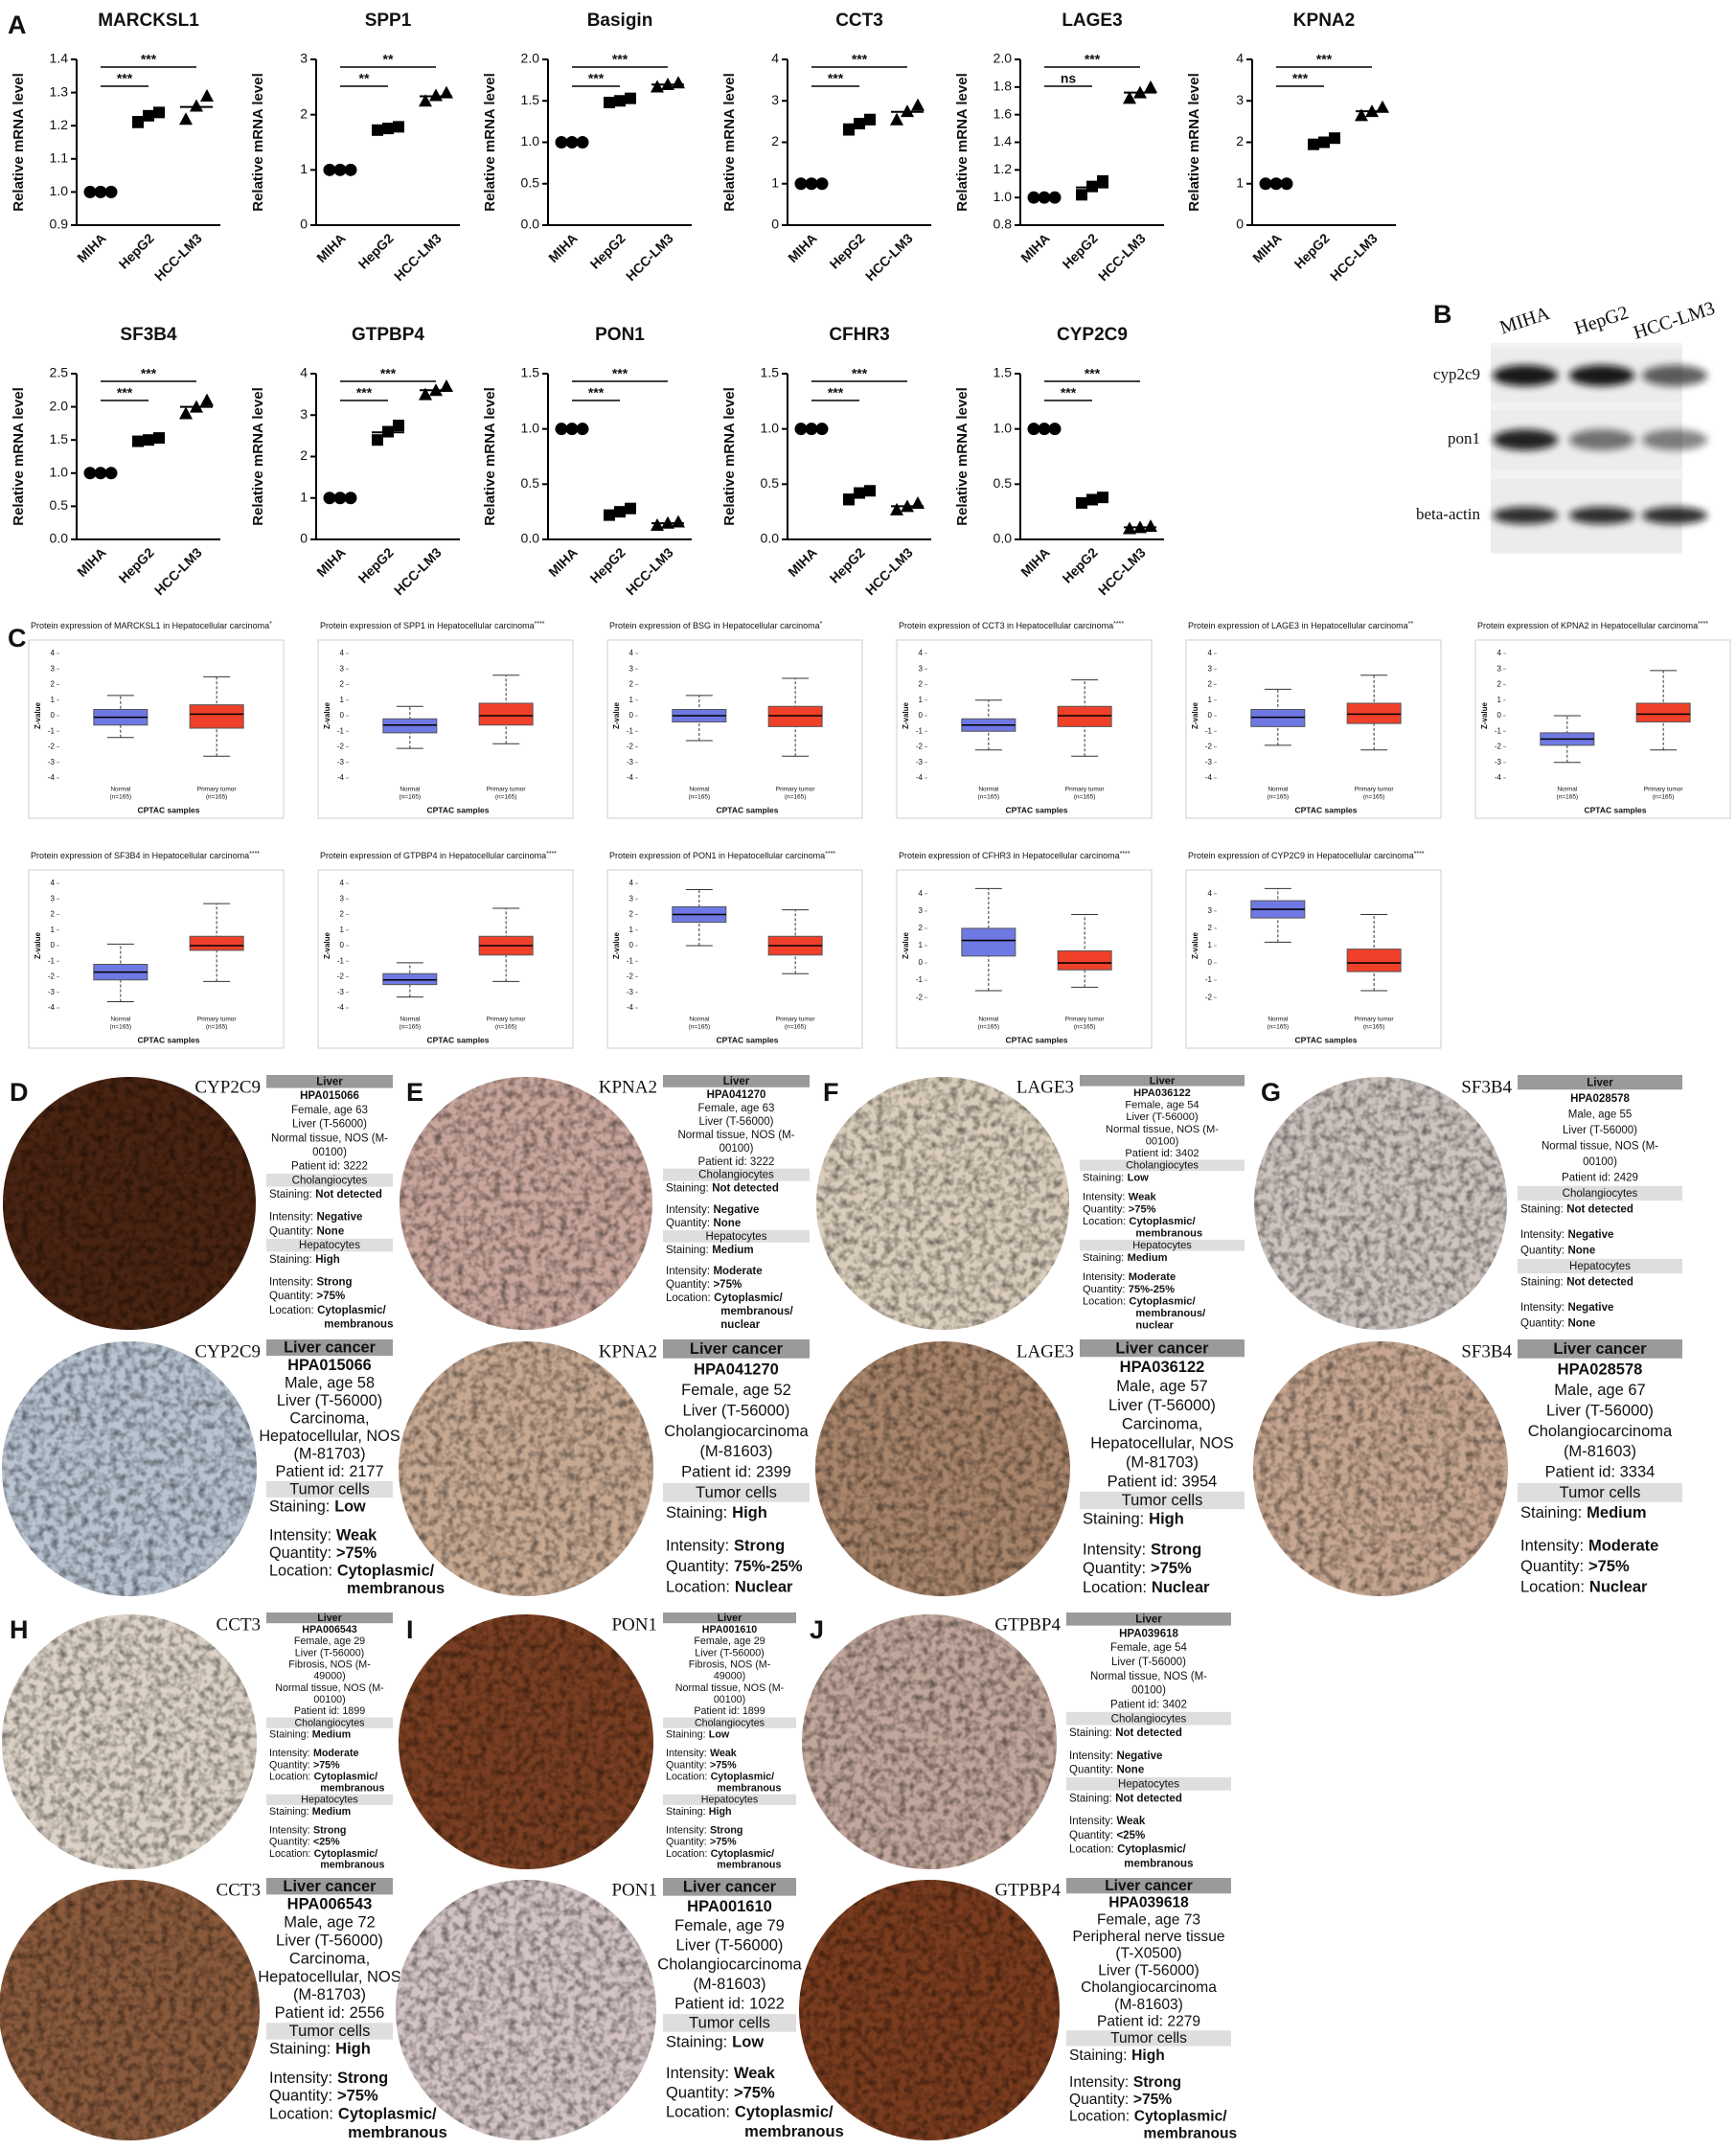 The width and height of the screenshot is (1736, 2150). I want to click on panel-letter: B, so click(1443, 314).